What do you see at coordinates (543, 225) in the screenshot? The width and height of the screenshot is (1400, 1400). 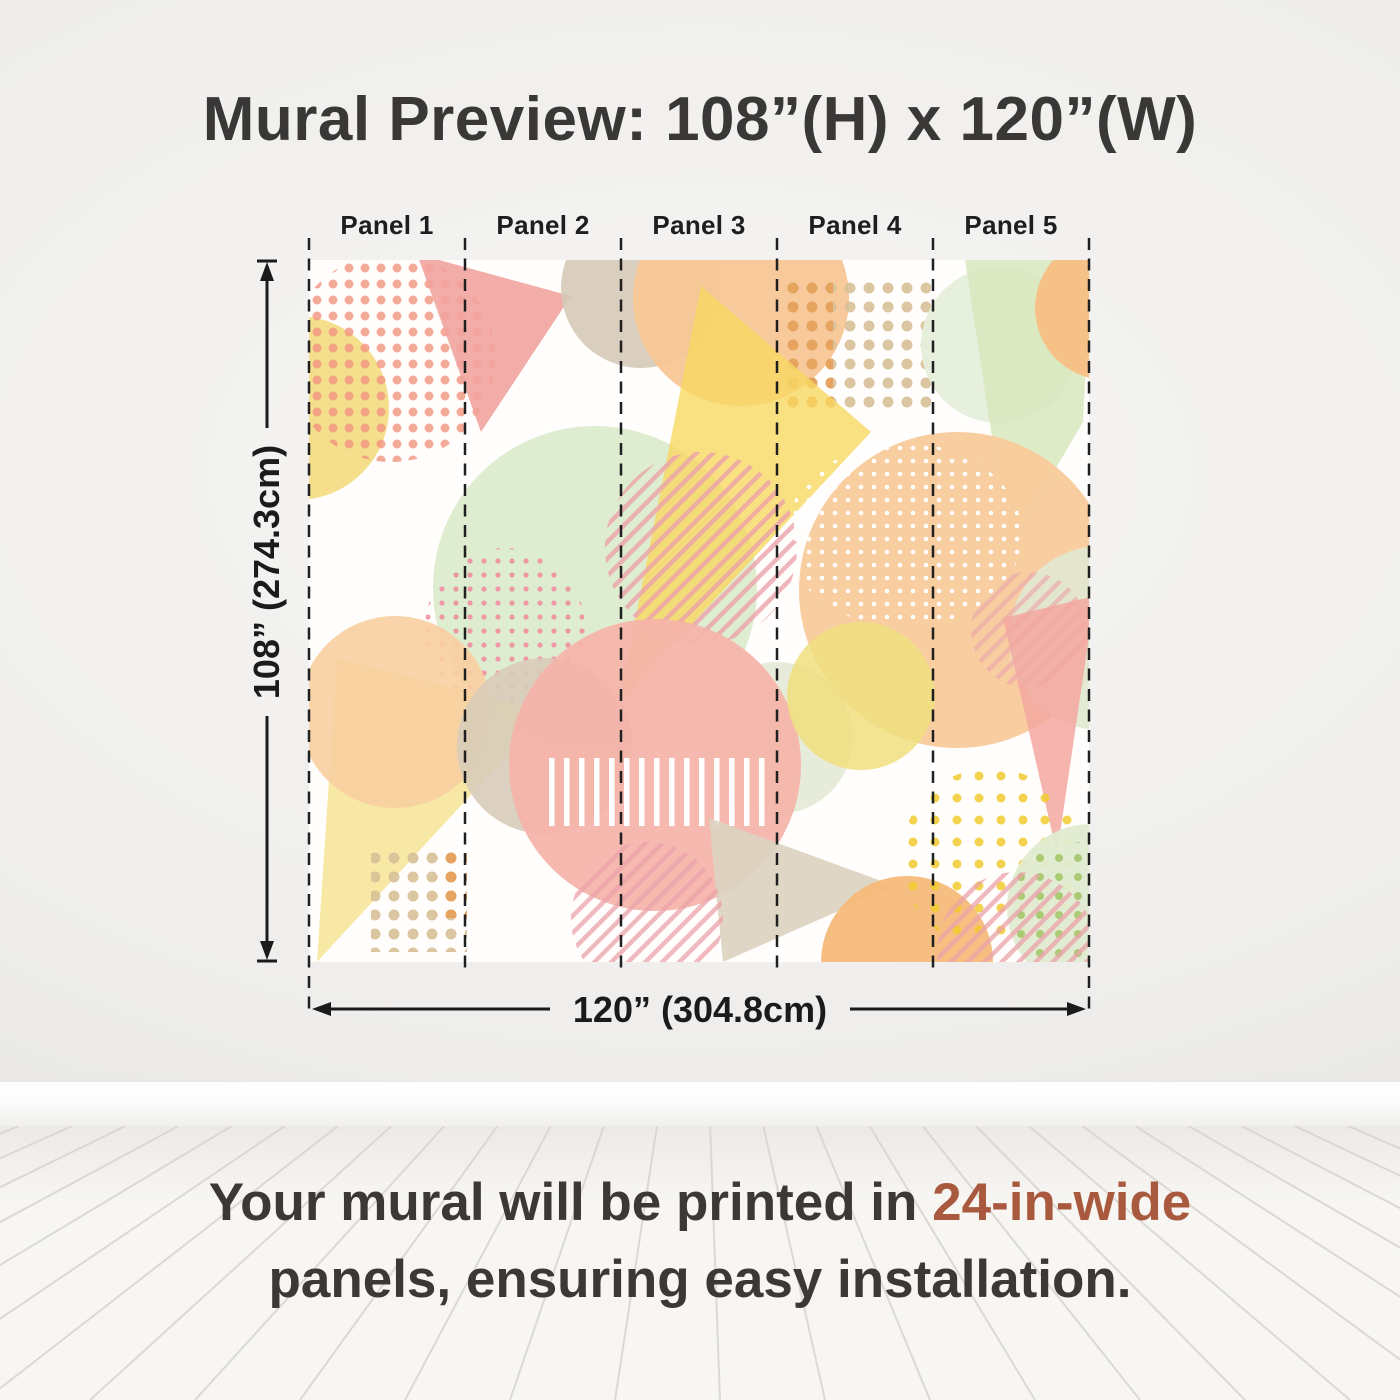 I see `panel-label-2: Panel 2` at bounding box center [543, 225].